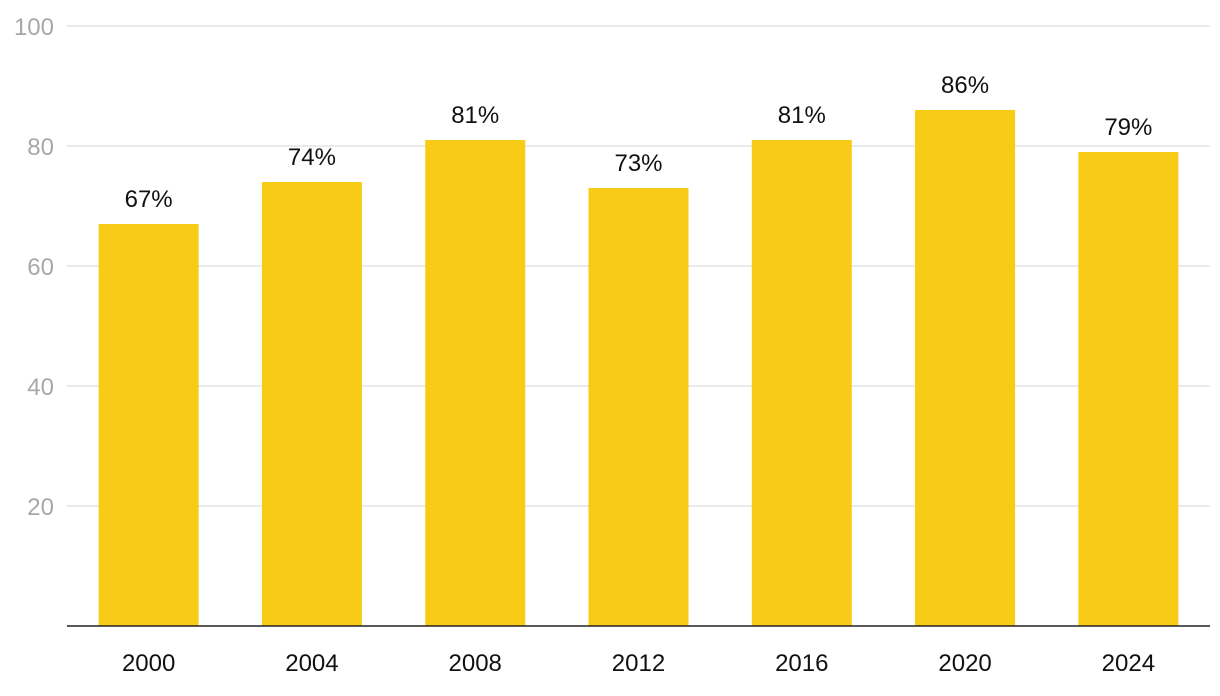  Describe the element at coordinates (40, 147) in the screenshot. I see `y-tick-label: 80` at that location.